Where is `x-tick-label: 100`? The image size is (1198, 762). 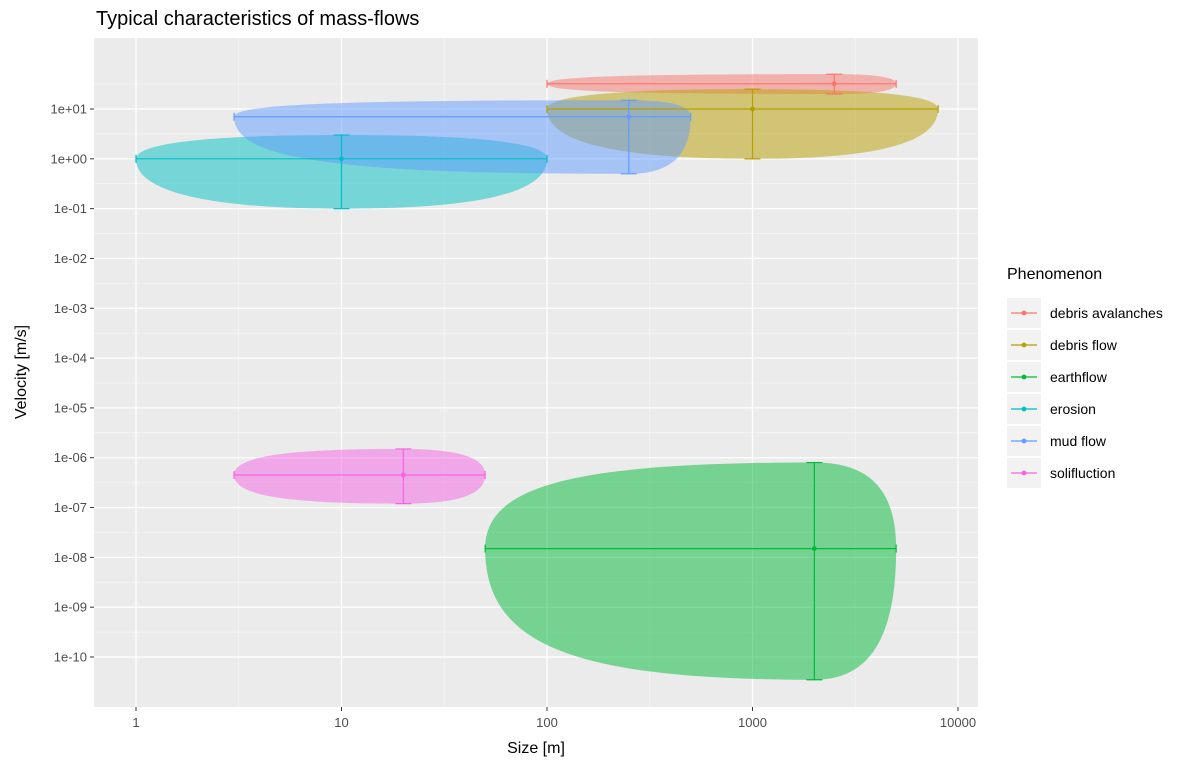 x-tick-label: 100 is located at coordinates (547, 722).